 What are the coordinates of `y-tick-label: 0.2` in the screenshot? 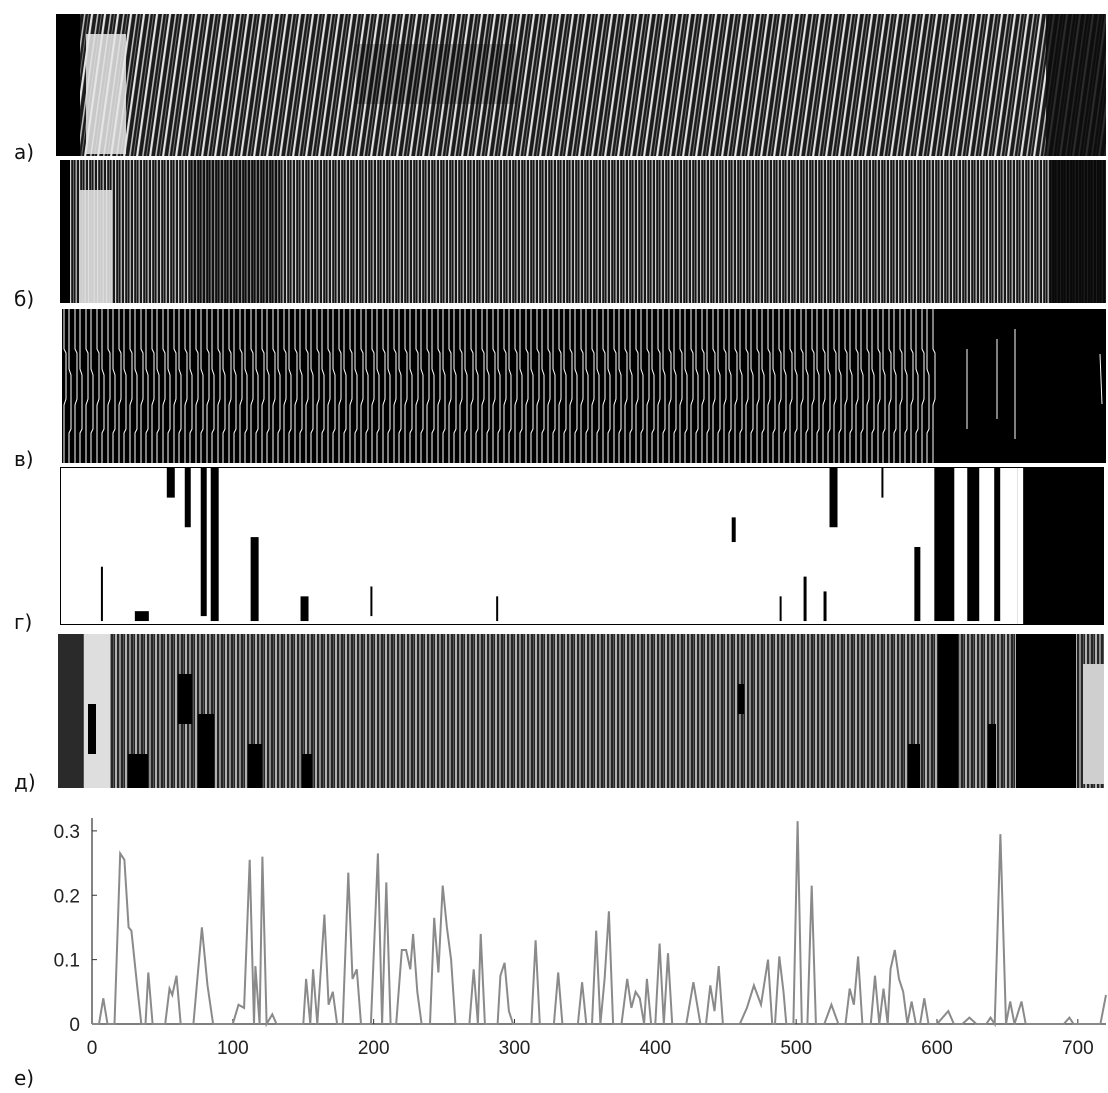 It's located at (67, 896).